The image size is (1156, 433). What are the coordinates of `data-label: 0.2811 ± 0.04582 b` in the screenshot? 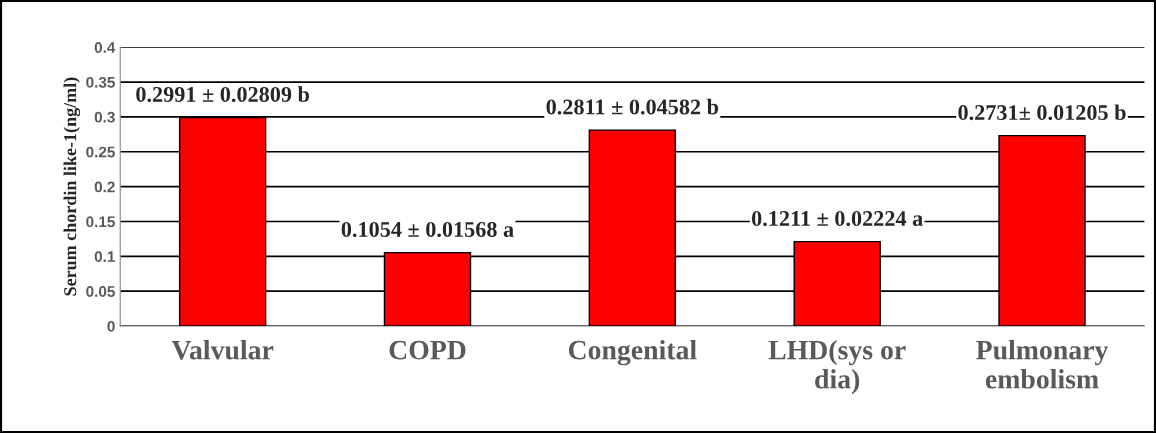 It's located at (632, 106).